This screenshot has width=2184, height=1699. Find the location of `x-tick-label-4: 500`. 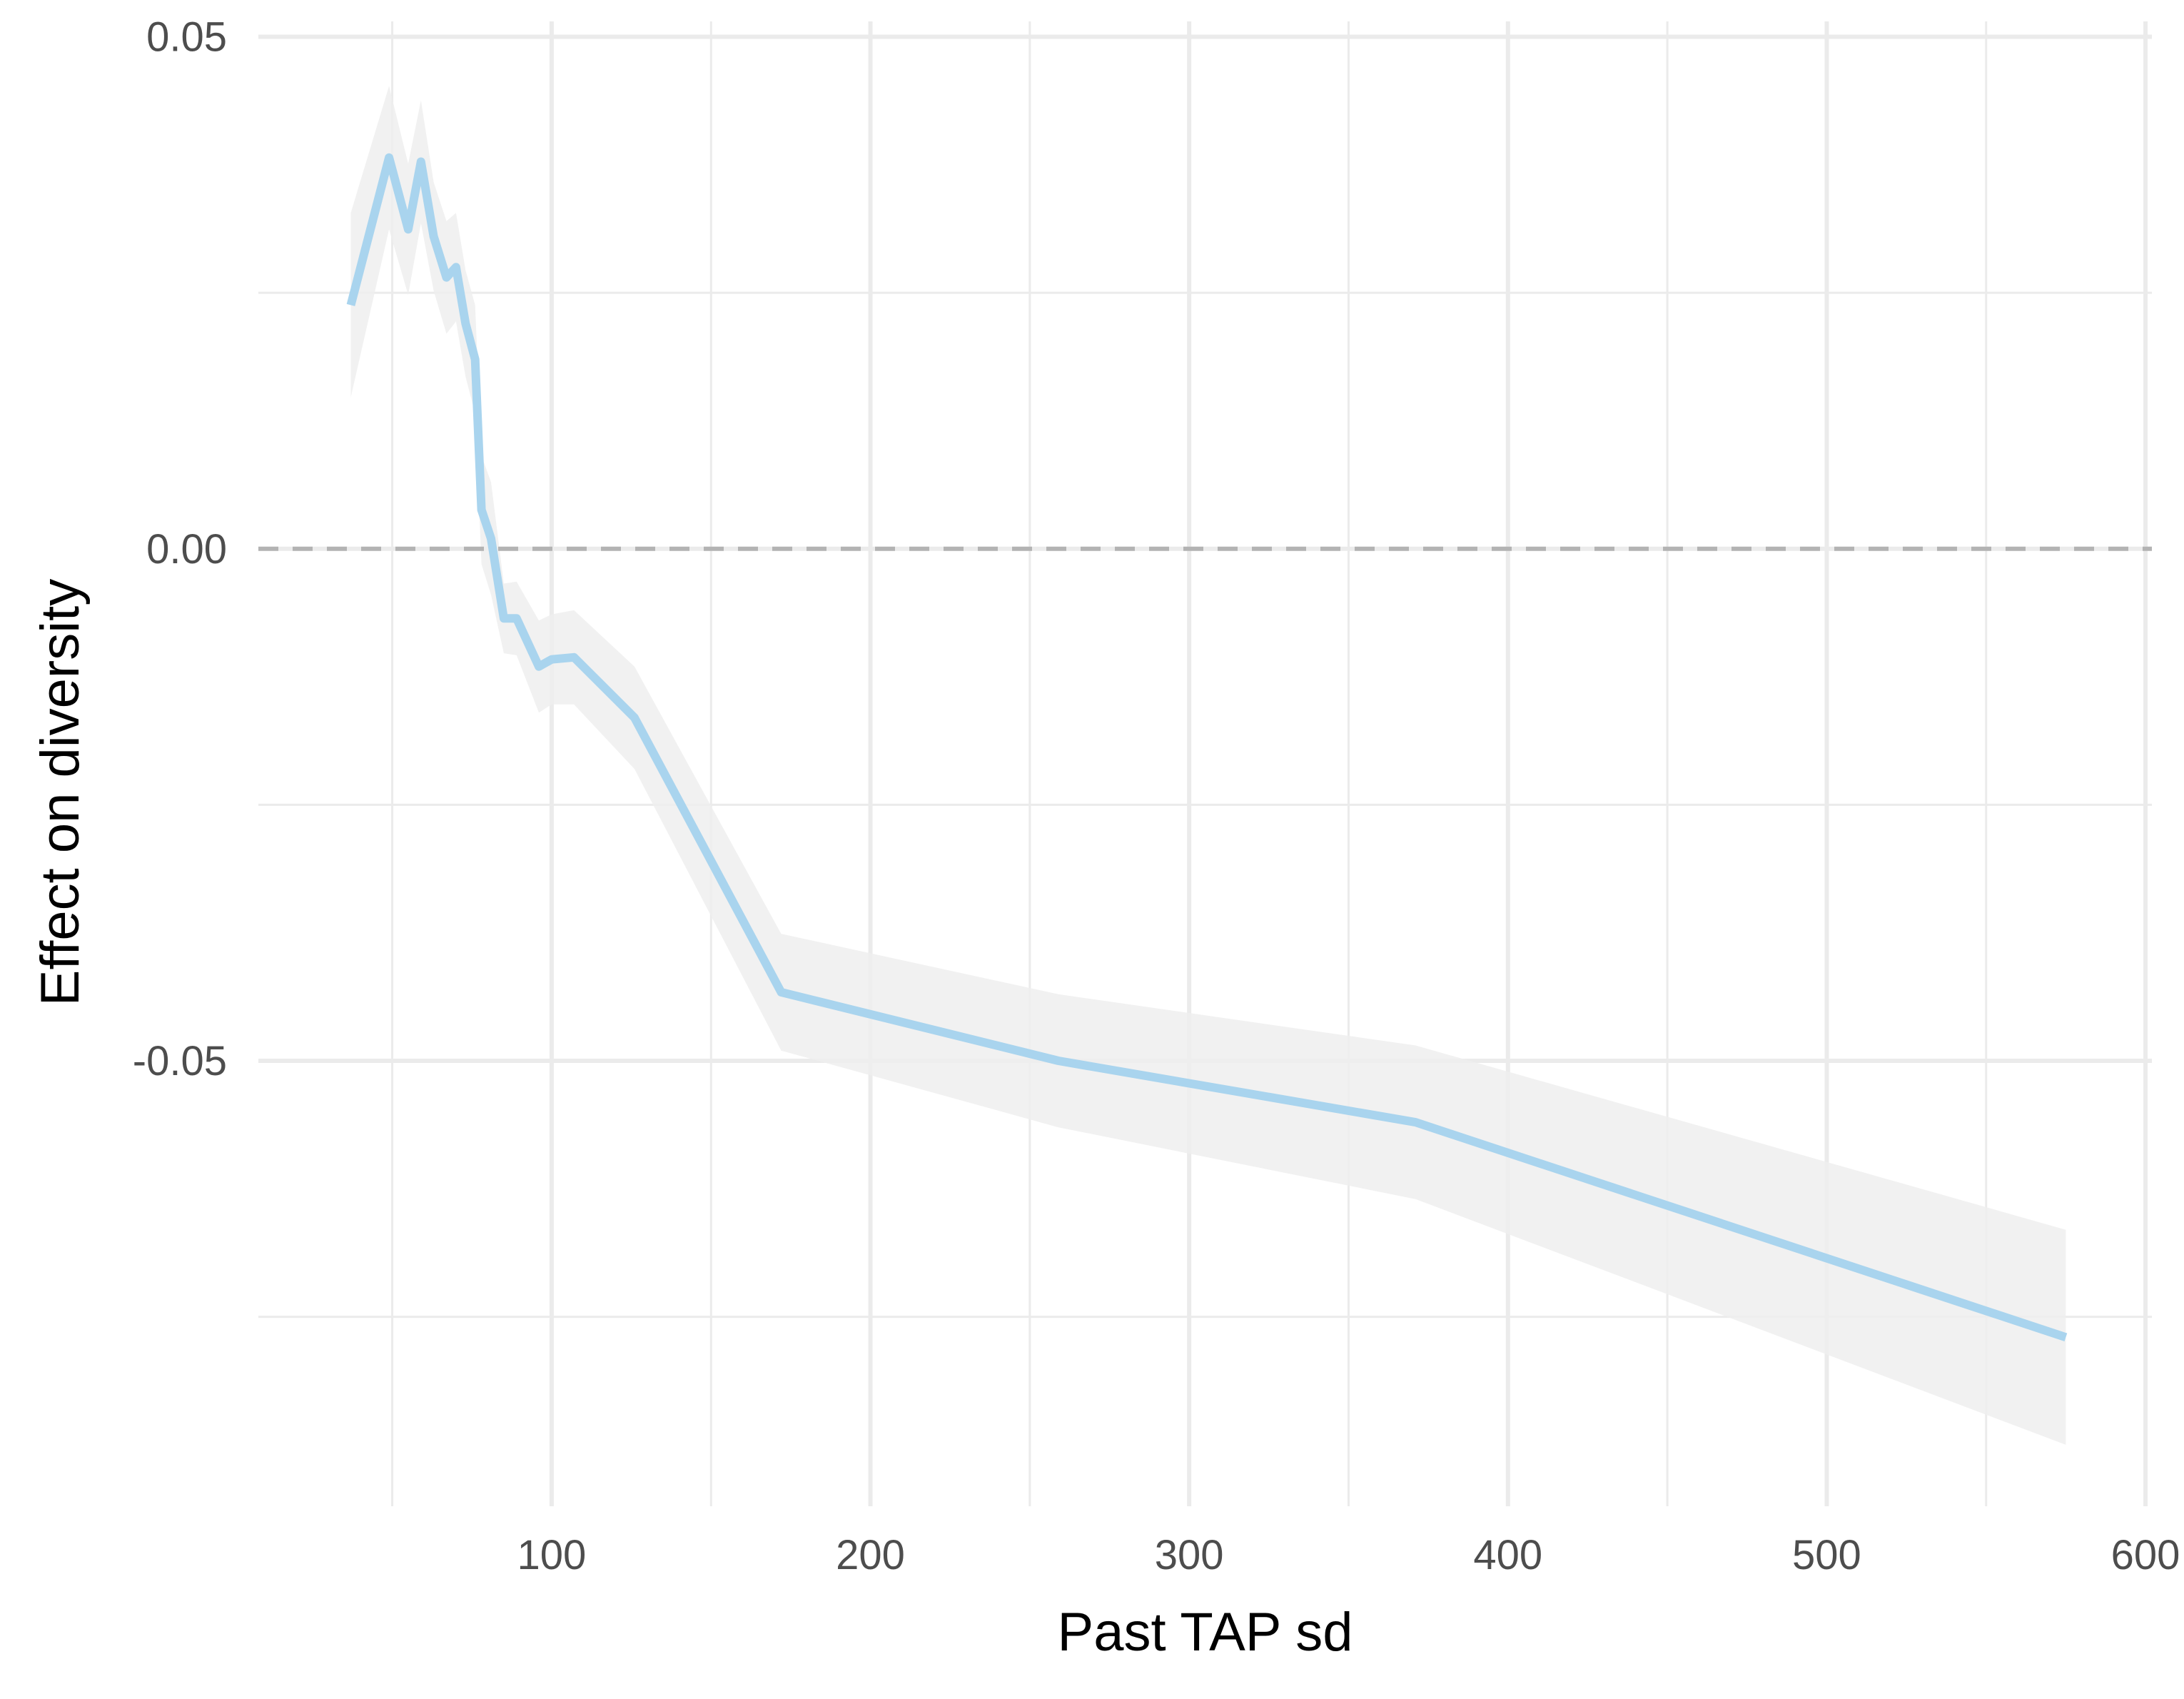

x-tick-label-4: 500 is located at coordinates (1826, 1555).